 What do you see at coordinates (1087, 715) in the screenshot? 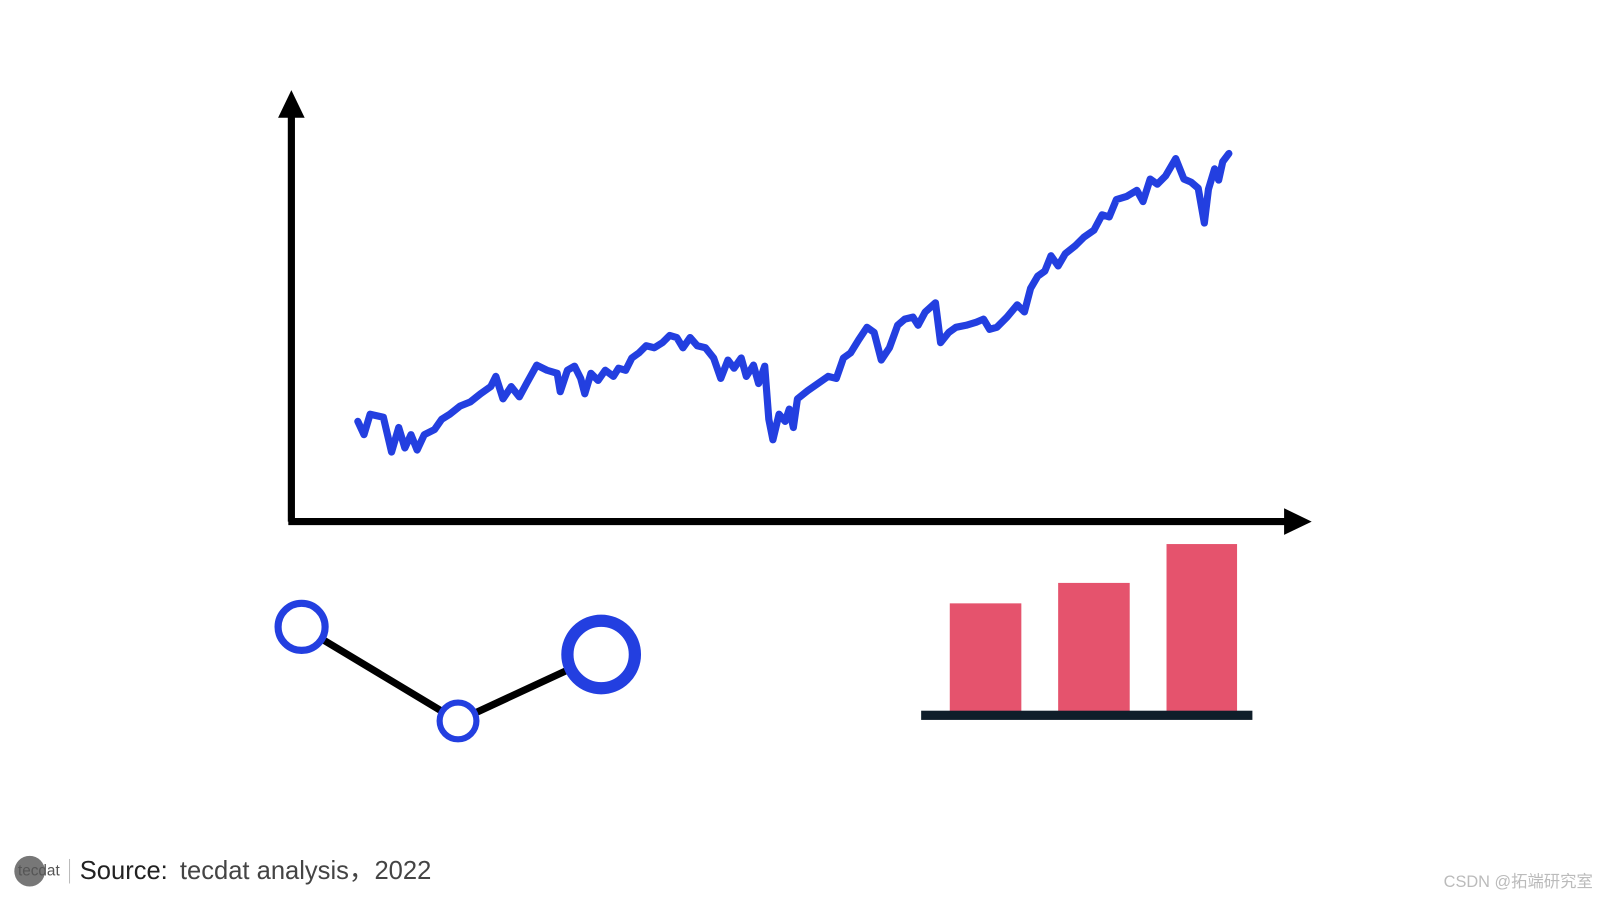
I see `icon-baseline` at bounding box center [1087, 715].